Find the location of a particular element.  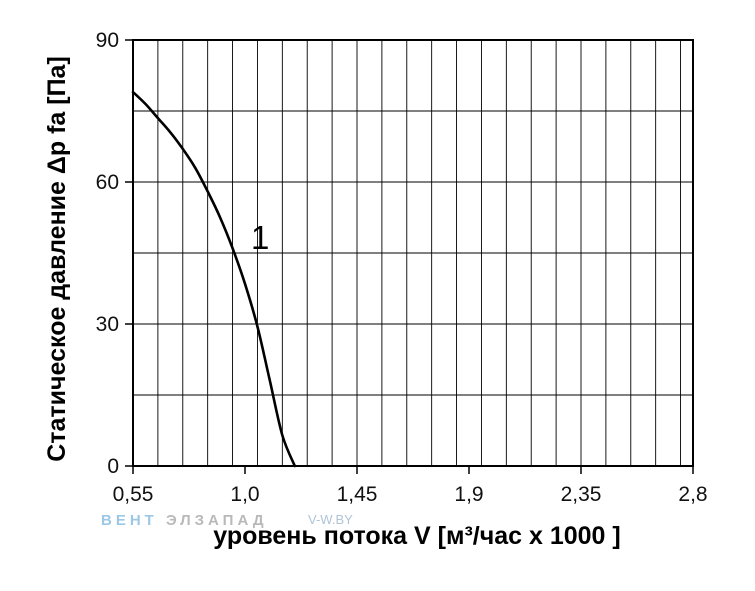

y-tick-label: 30 is located at coordinates (107, 324).